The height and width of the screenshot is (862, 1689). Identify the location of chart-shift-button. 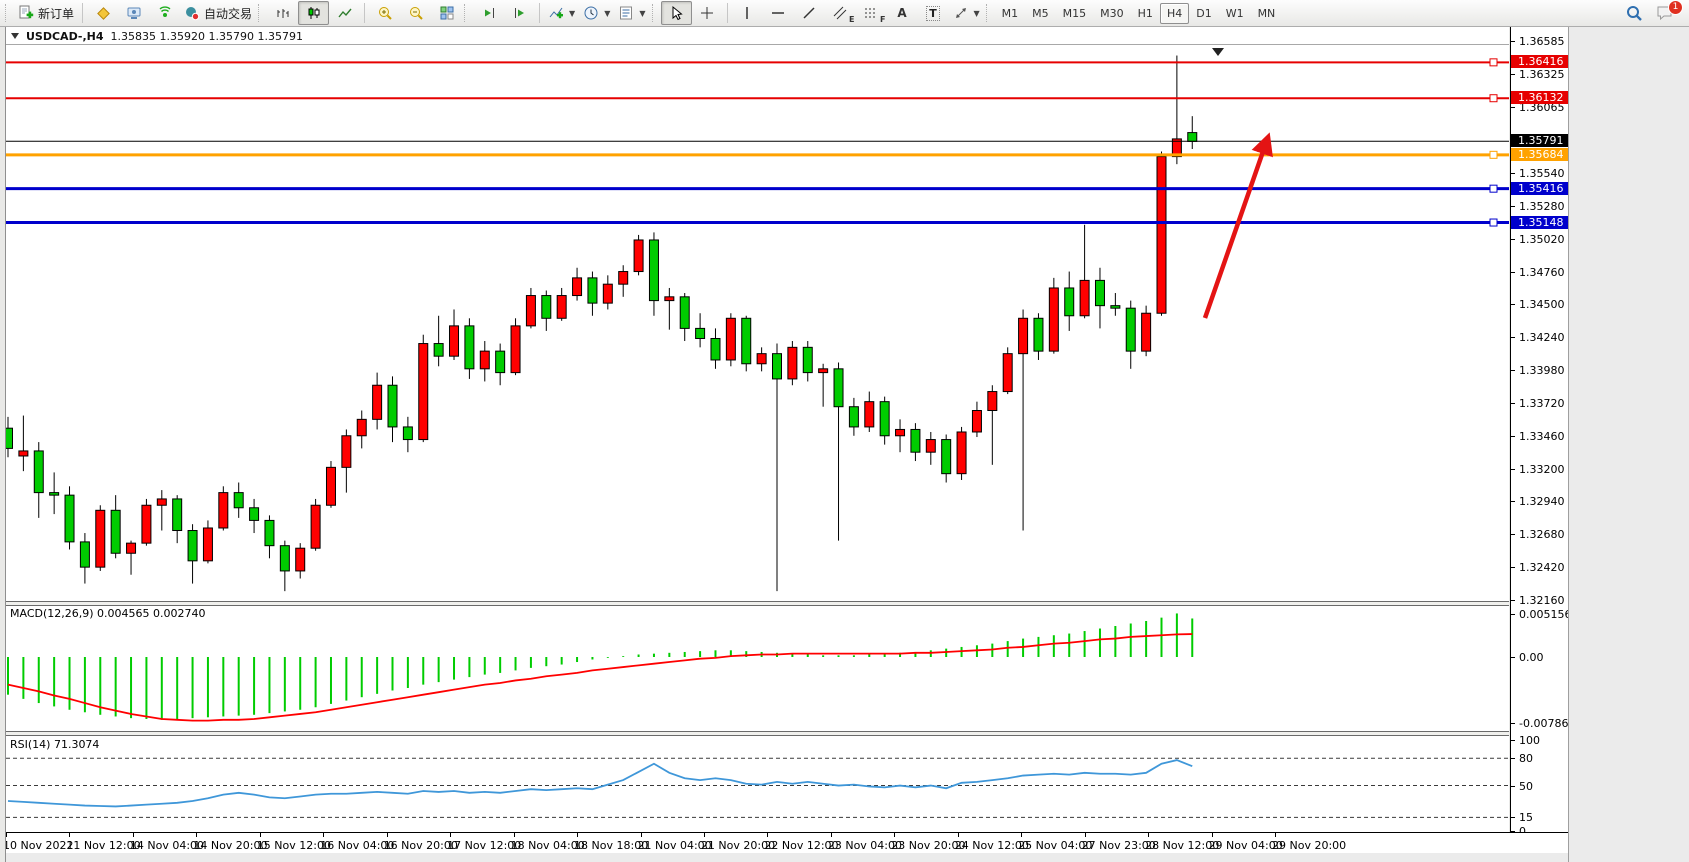
(519, 13).